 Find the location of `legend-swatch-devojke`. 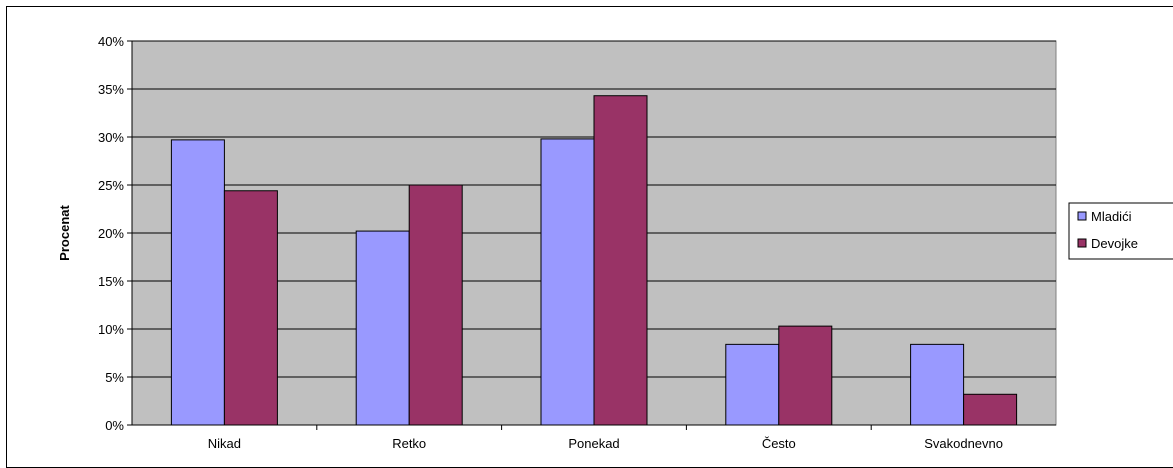

legend-swatch-devojke is located at coordinates (1082, 243).